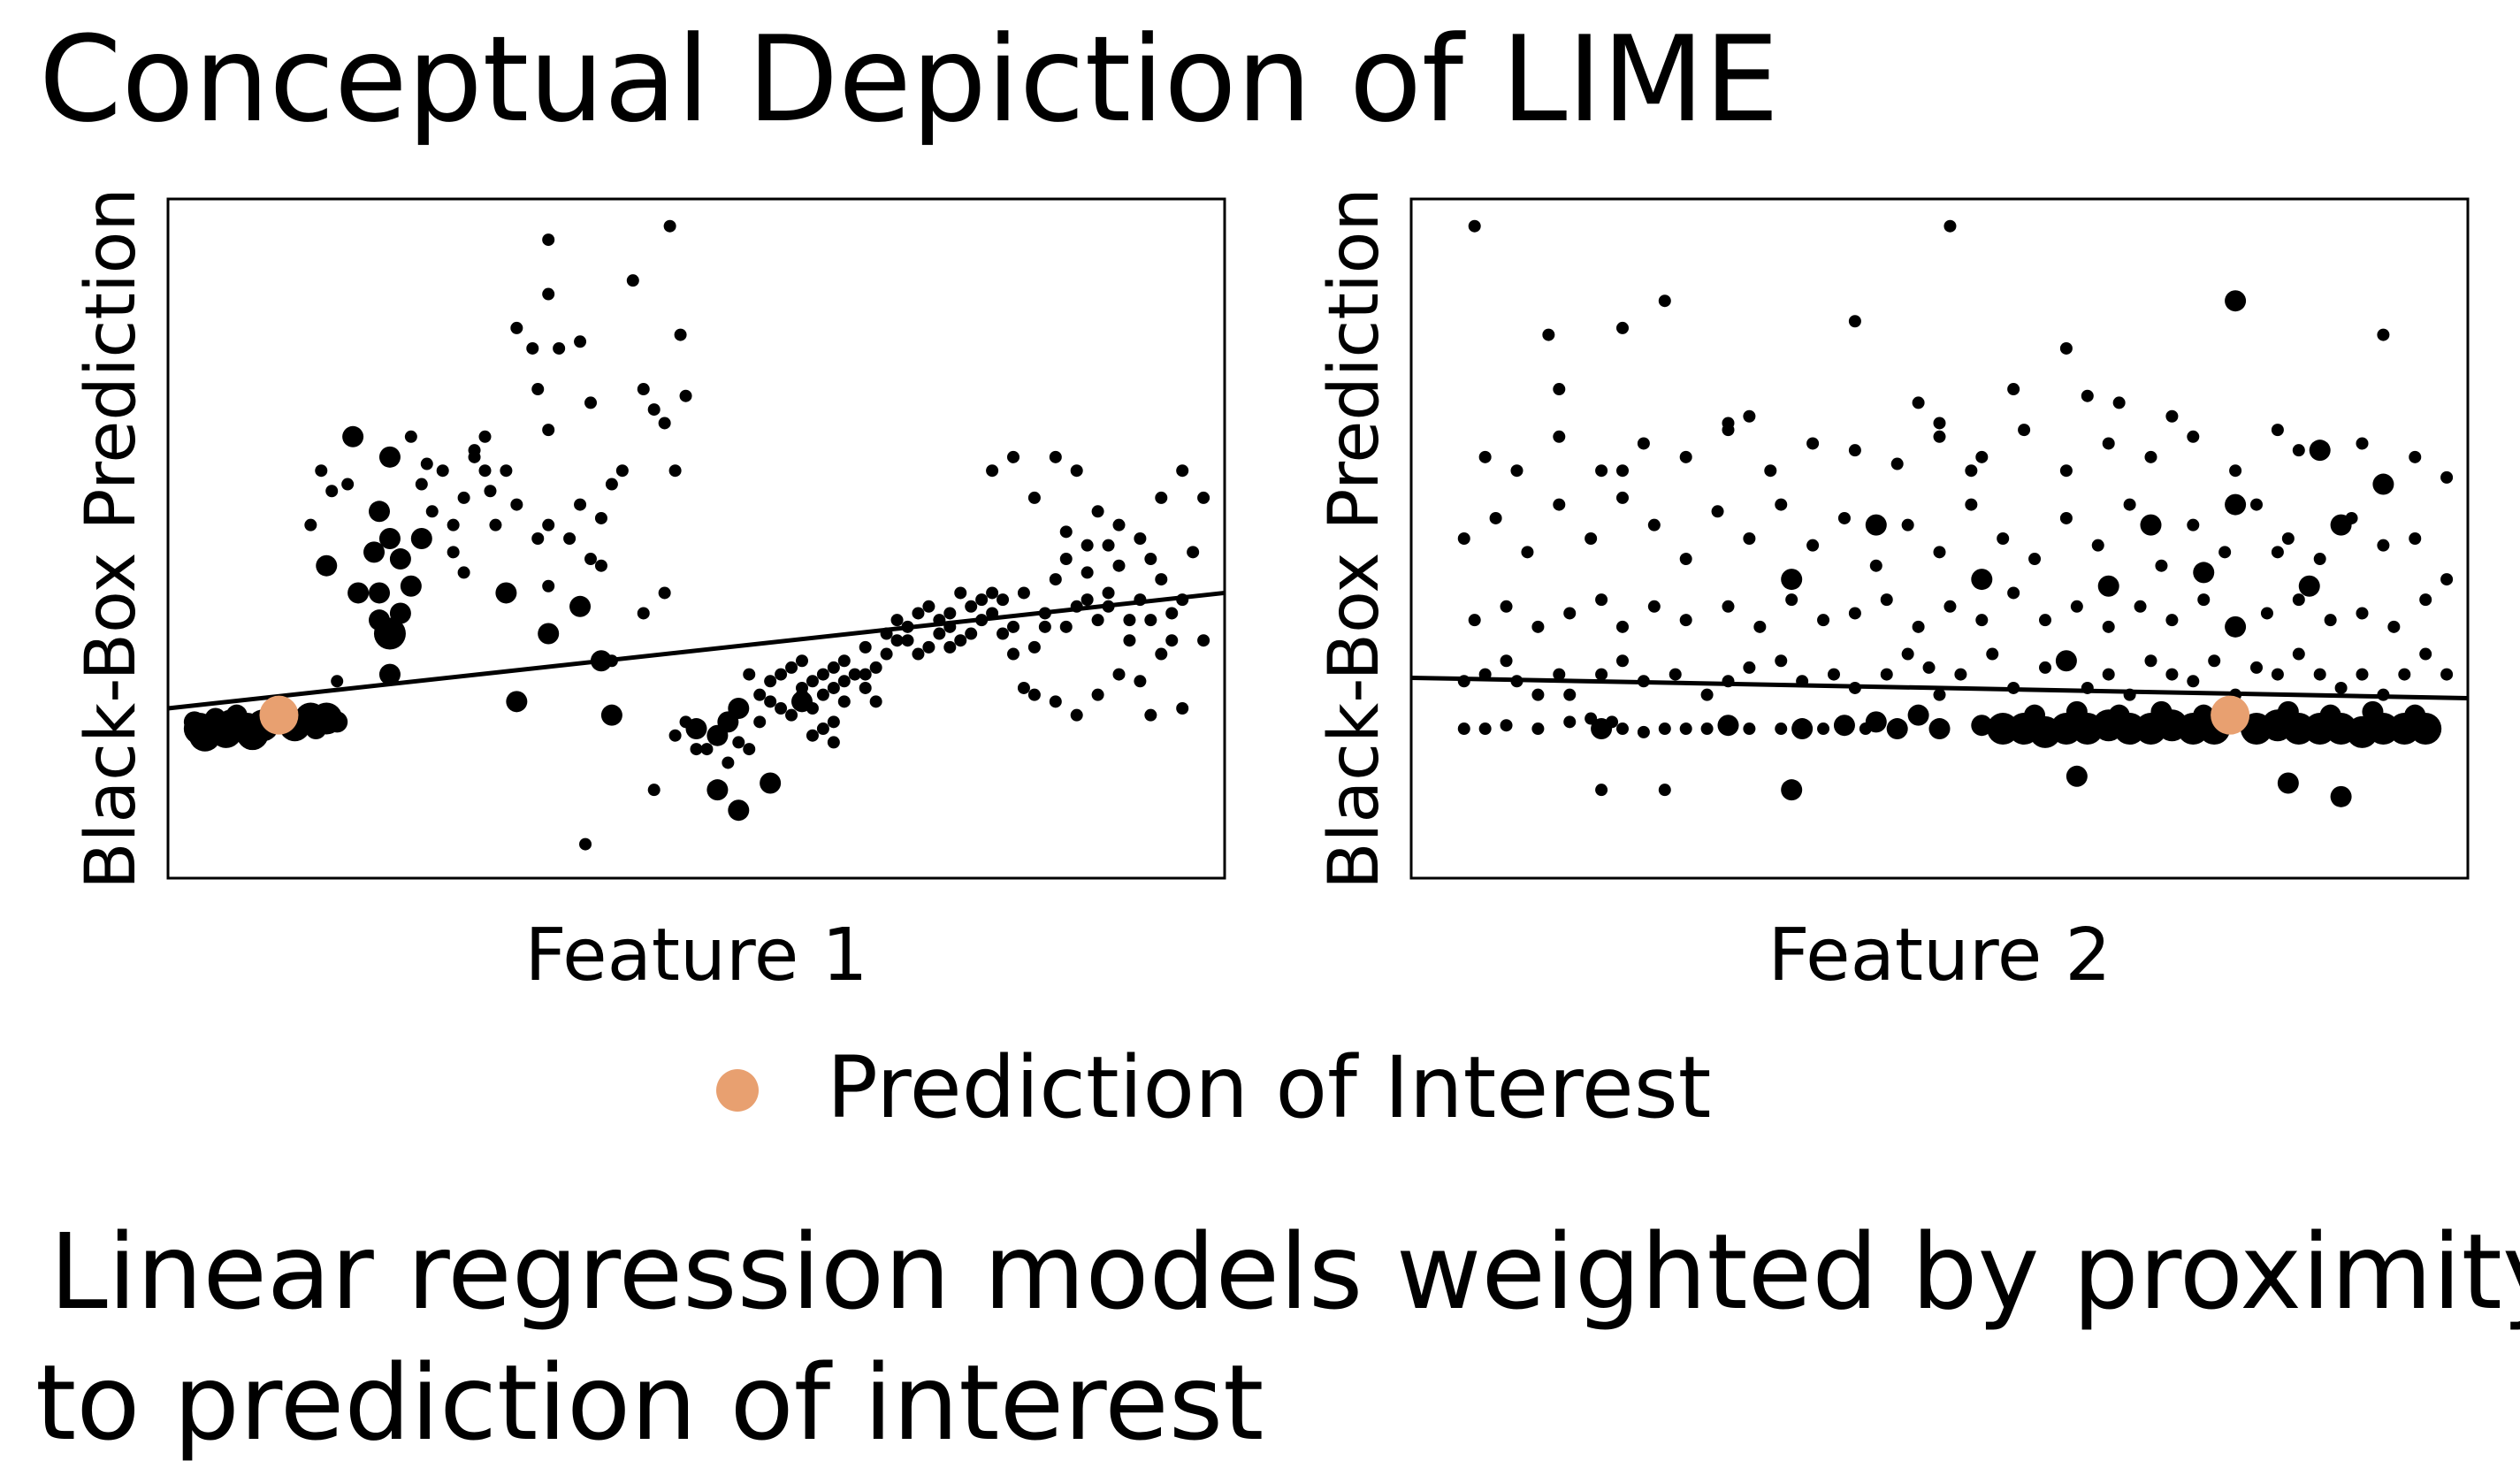  Describe the element at coordinates (695, 956) in the screenshot. I see `x-axis-label: Feature 1` at that location.